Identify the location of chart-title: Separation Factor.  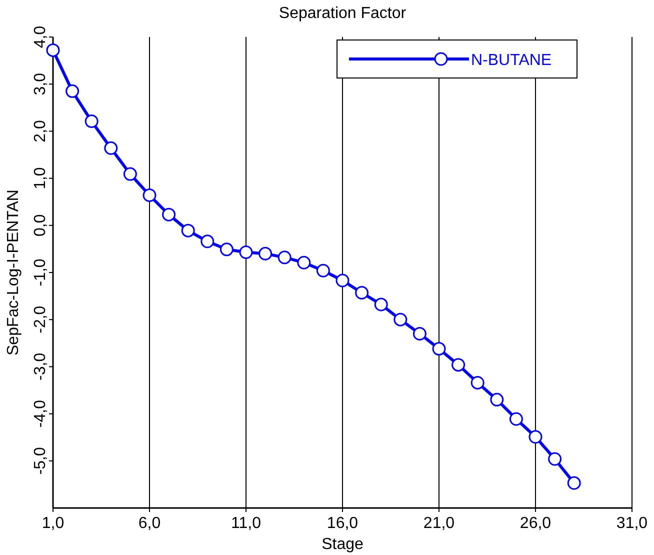
(342, 13).